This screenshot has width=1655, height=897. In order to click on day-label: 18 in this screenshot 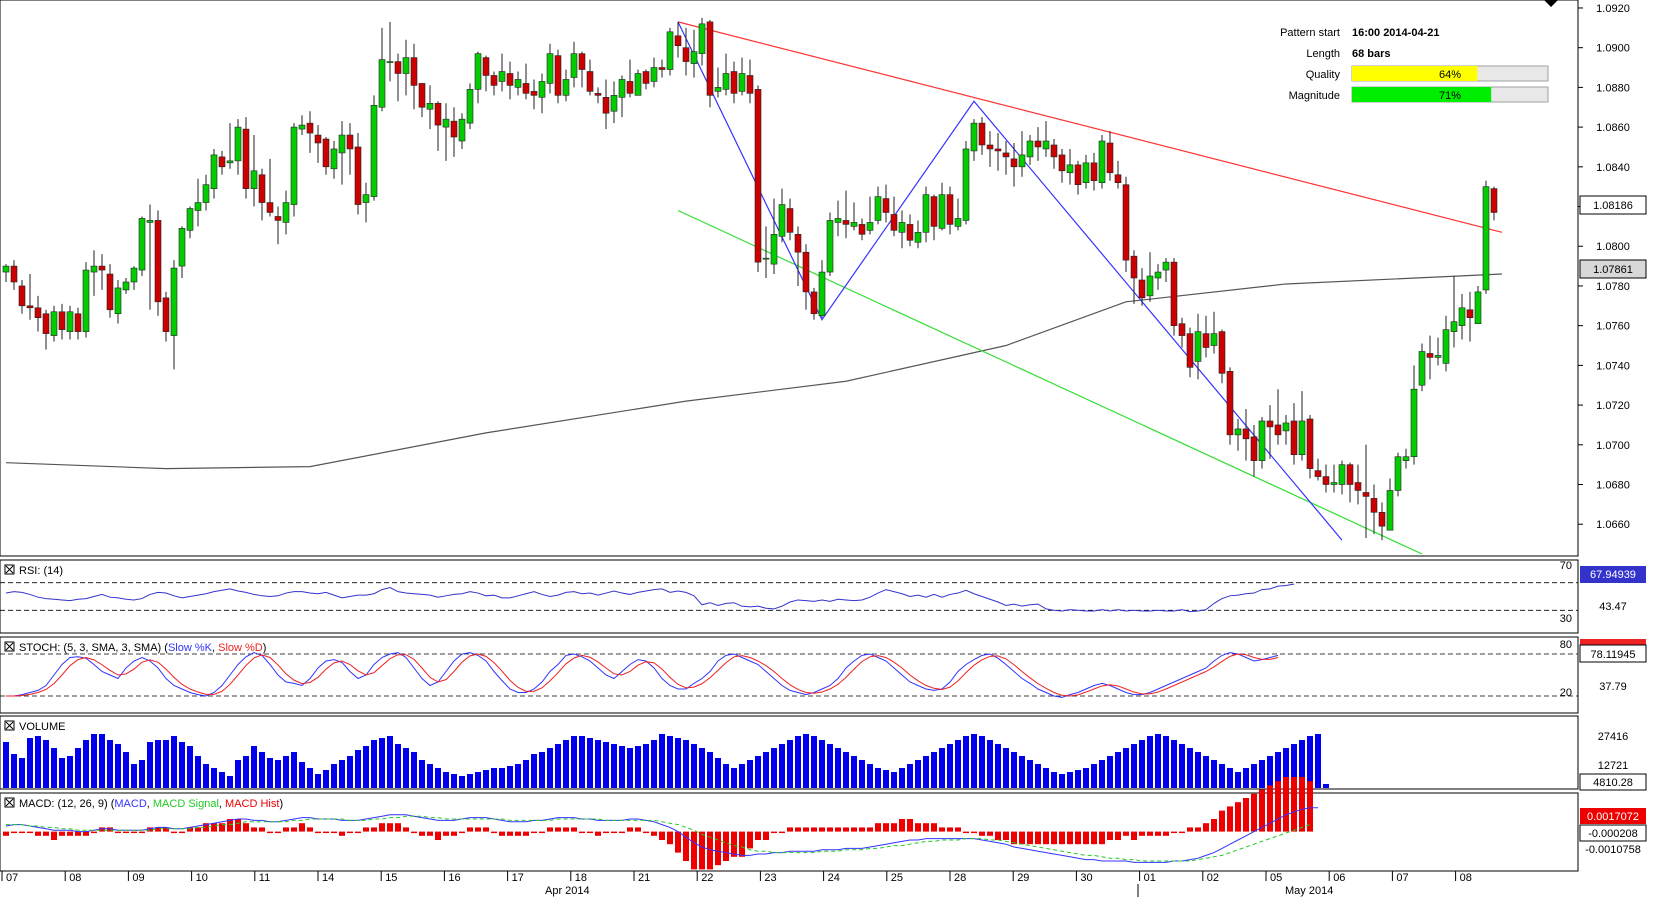, I will do `click(581, 878)`.